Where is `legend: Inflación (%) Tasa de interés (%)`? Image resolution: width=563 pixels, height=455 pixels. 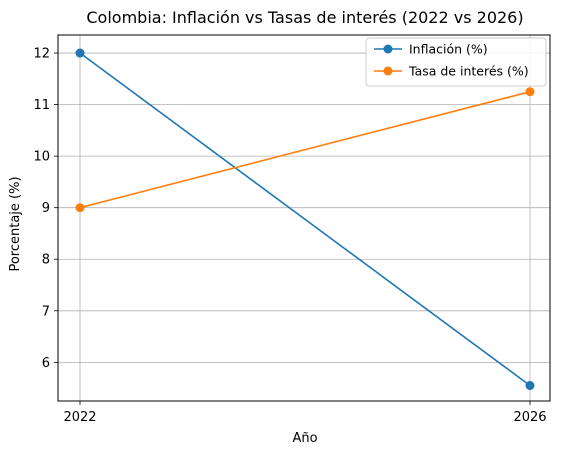 legend: Inflación (%) Tasa de interés (%) is located at coordinates (456, 62).